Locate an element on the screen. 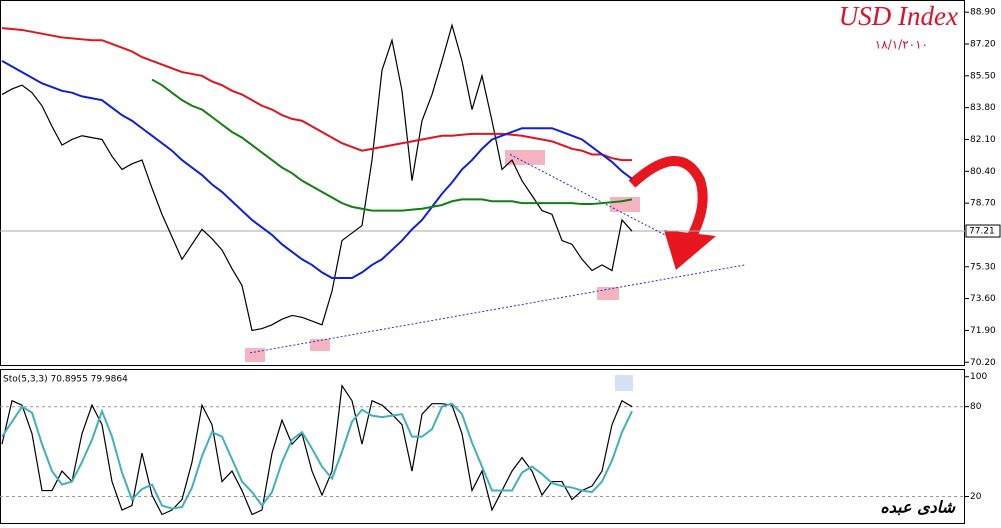 This screenshot has width=1001, height=528. y-tick-label: 75.30 is located at coordinates (983, 267).